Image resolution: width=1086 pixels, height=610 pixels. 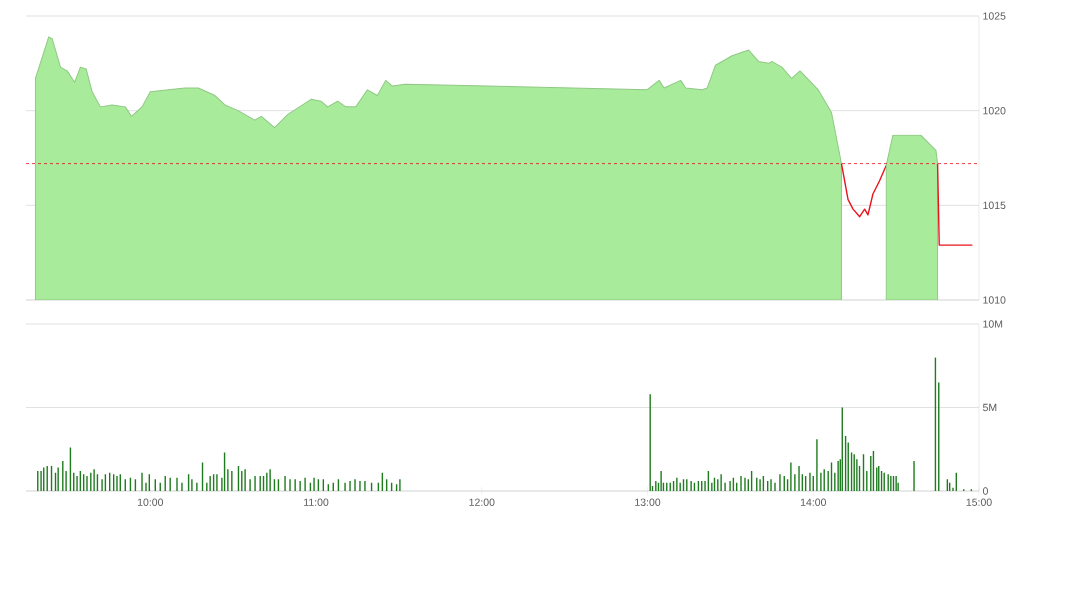 What do you see at coordinates (994, 110) in the screenshot?
I see `y-tick-label: 1020` at bounding box center [994, 110].